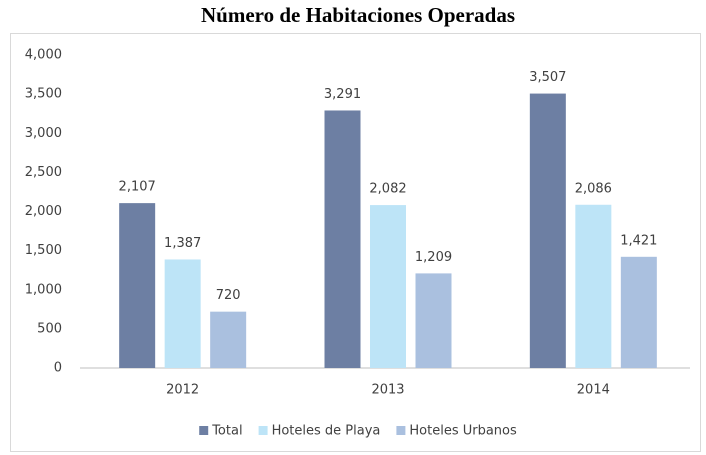 The image size is (706, 455). Describe the element at coordinates (43, 94) in the screenshot. I see `y-tick-label: 3,500` at that location.